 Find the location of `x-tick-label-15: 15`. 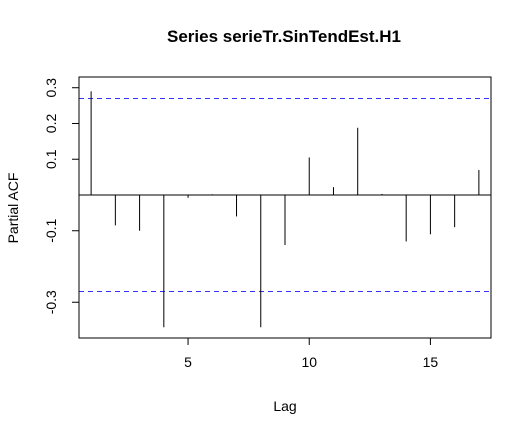

x-tick-label-15: 15 is located at coordinates (431, 362).